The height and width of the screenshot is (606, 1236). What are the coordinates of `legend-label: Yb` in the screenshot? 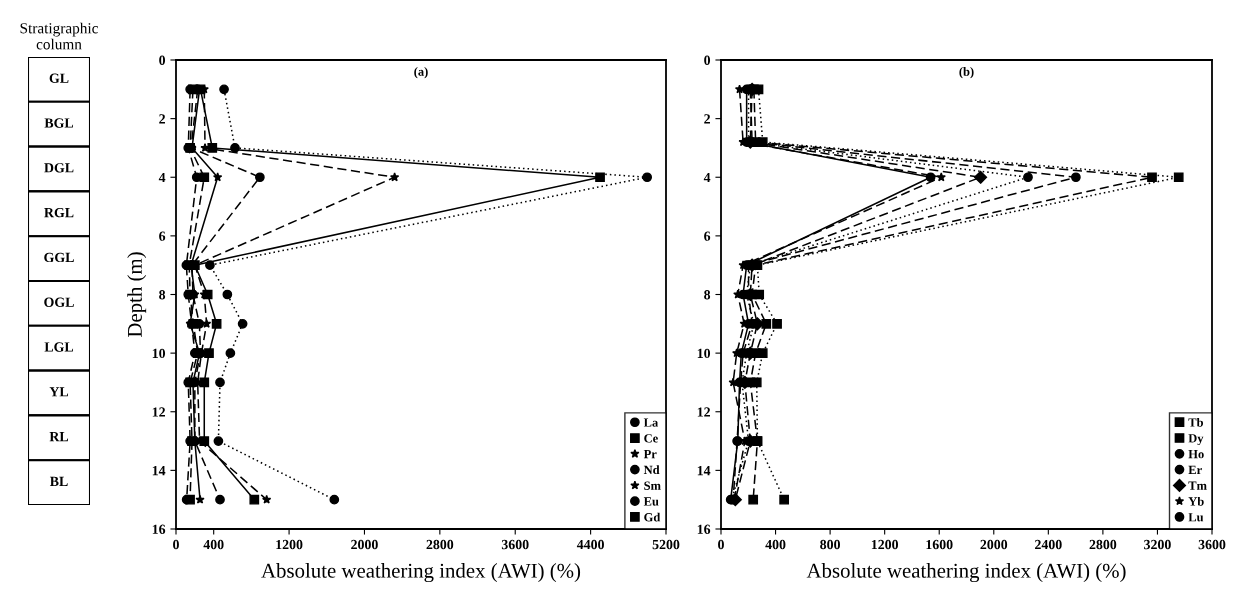 It's located at (1196, 501).